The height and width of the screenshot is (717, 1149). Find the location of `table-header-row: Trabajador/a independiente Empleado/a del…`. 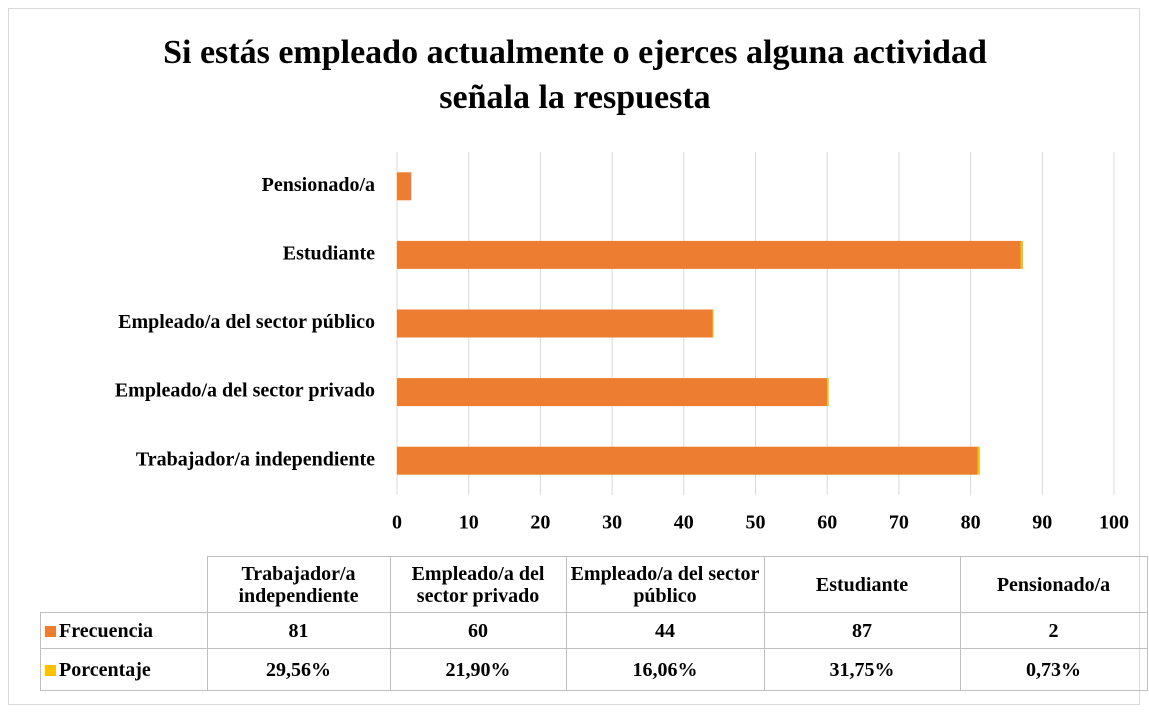

table-header-row: Trabajador/a independiente Empleado/a del… is located at coordinates (594, 584).